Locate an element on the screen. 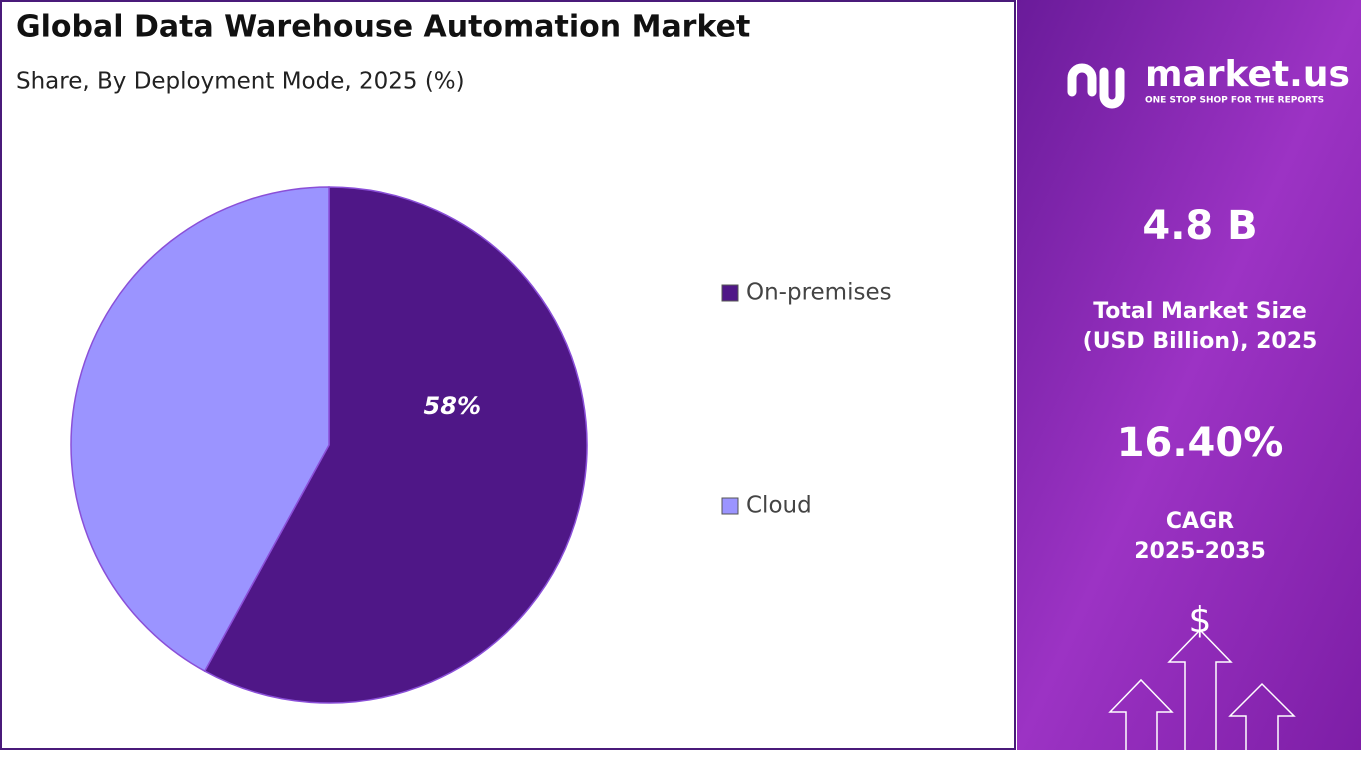 The width and height of the screenshot is (1361, 769). chart-subtitle: Share, By Deployment Mode, 2025 (%) is located at coordinates (240, 82).